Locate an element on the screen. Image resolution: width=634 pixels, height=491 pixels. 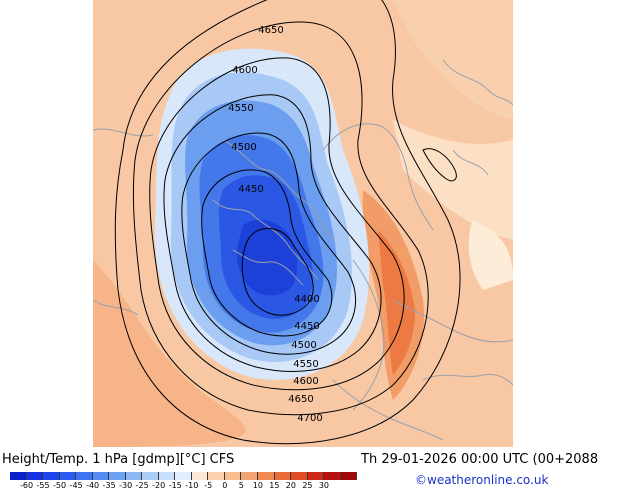
warm-ridge-inner is located at coordinates (396, 302).